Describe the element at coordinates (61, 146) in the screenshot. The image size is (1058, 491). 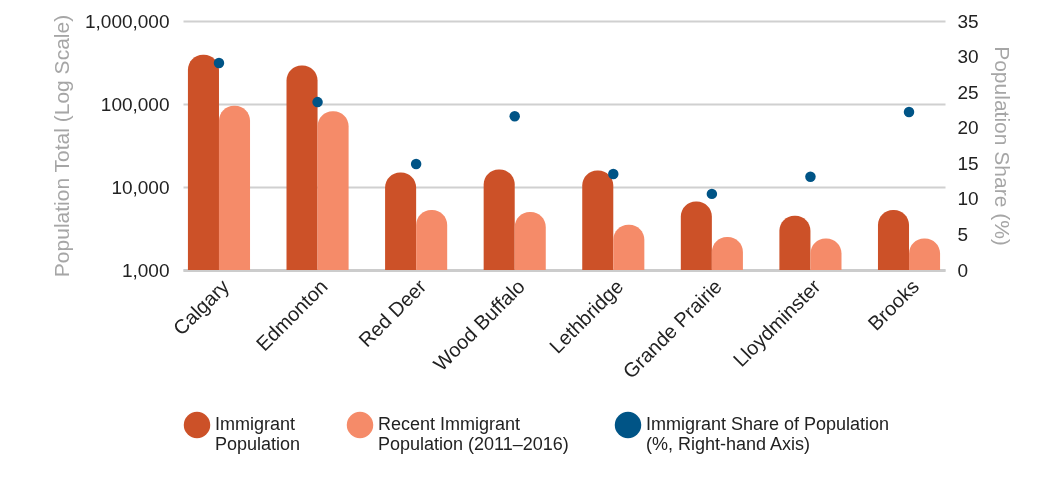
I see `y-axis-title: Population Total (Log Scale)` at that location.